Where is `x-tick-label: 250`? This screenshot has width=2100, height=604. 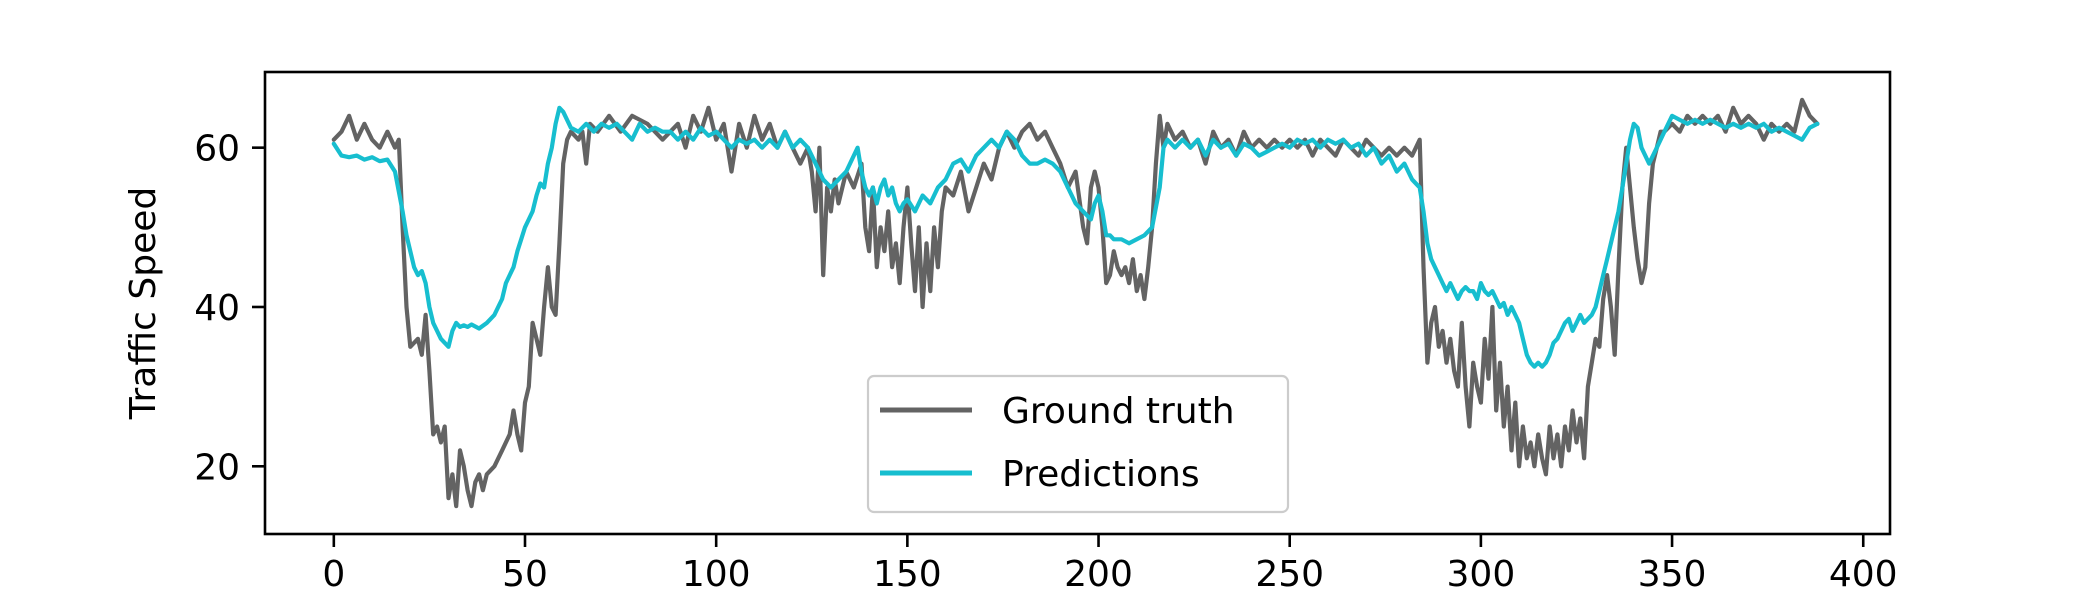
x-tick-label: 250 is located at coordinates (1289, 574).